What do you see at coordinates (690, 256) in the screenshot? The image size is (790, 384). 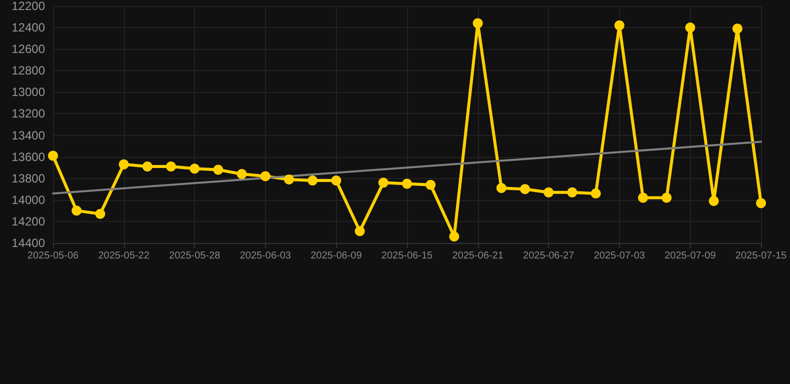 I see `x-tick-label: 2025-07-09` at bounding box center [690, 256].